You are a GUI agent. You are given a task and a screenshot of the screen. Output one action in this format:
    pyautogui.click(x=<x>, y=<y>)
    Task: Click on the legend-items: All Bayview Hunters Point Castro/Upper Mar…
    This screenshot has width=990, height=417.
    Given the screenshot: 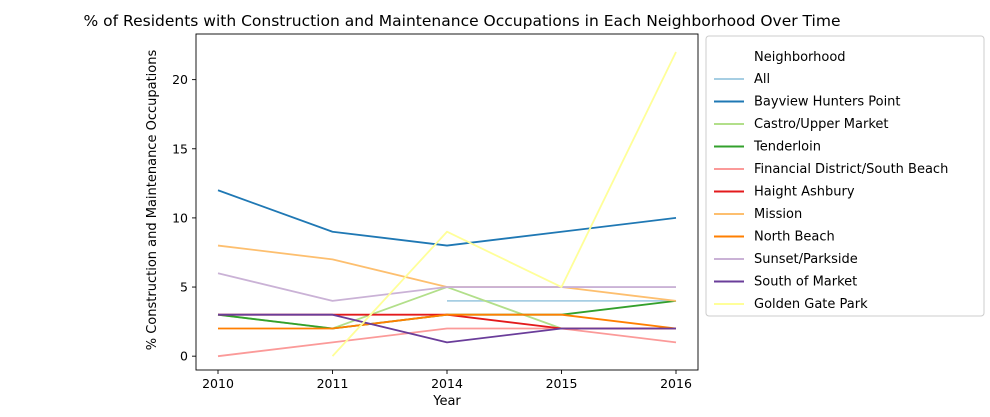 What is the action you would take?
    pyautogui.click(x=831, y=192)
    